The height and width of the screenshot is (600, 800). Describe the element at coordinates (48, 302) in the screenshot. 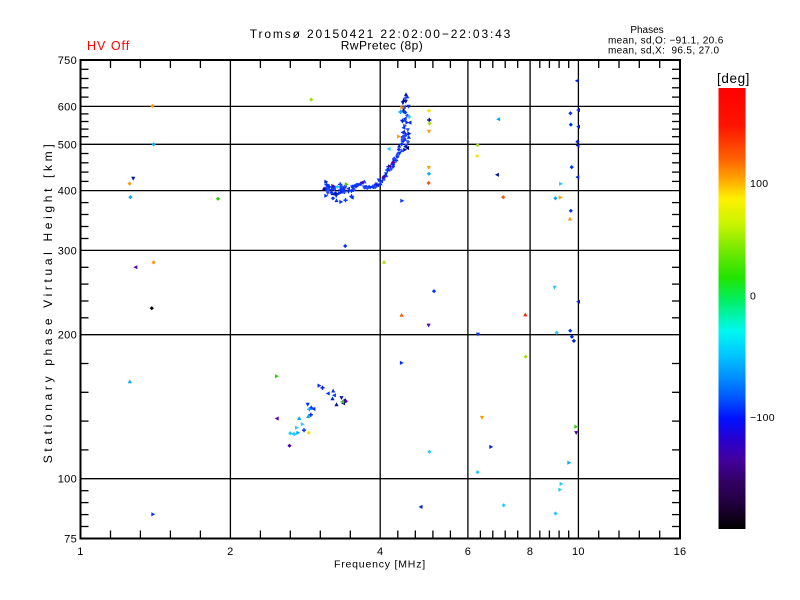

I see `svg-text:Stationary phase Virtual Heigh: Stationary phase Virtual Height [km]` at that location.